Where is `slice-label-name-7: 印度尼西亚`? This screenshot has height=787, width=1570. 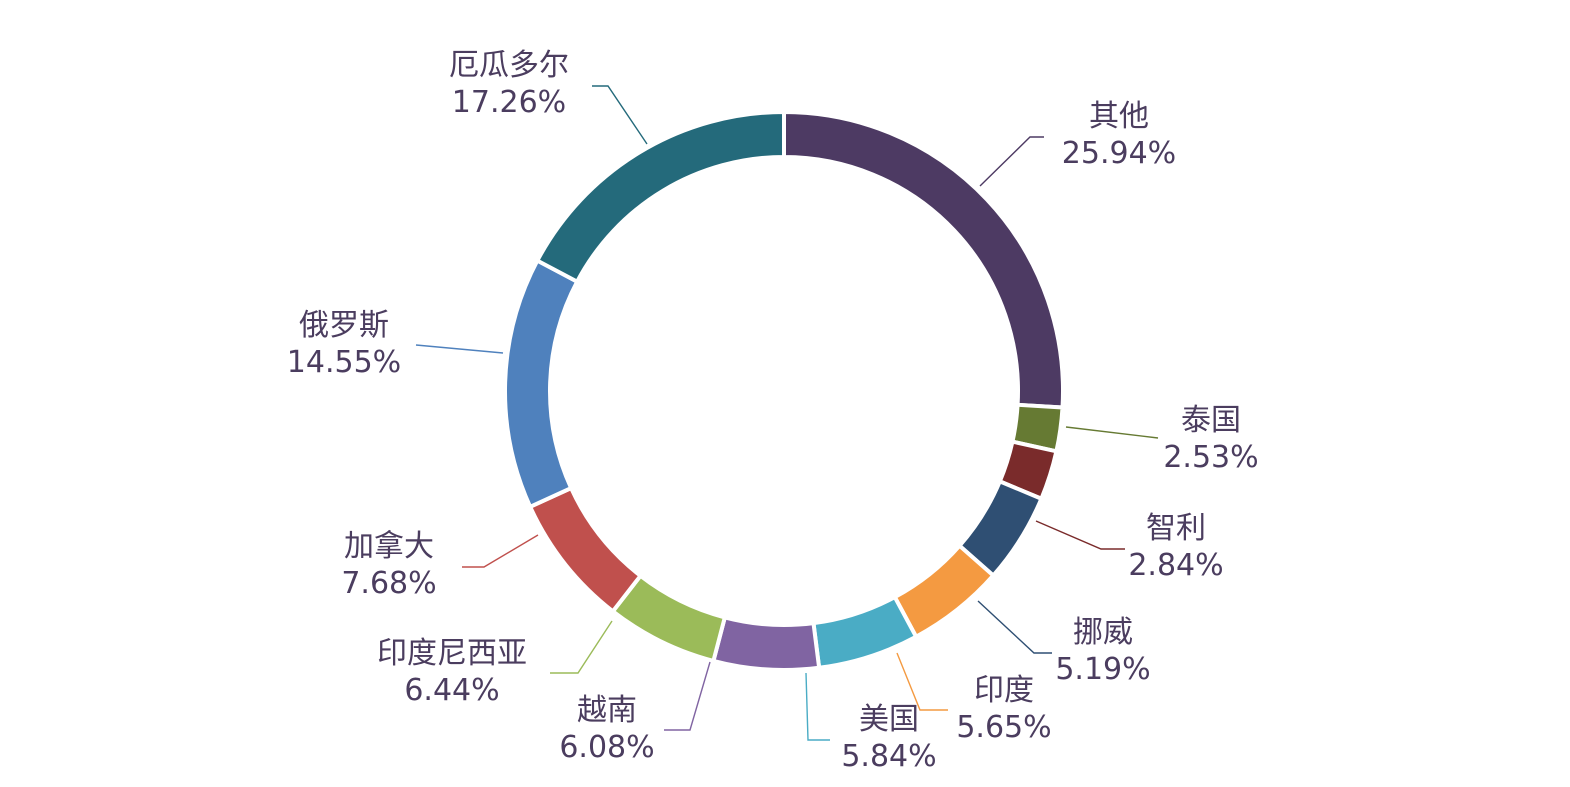
slice-label-name-7: 印度尼西亚 is located at coordinates (452, 653).